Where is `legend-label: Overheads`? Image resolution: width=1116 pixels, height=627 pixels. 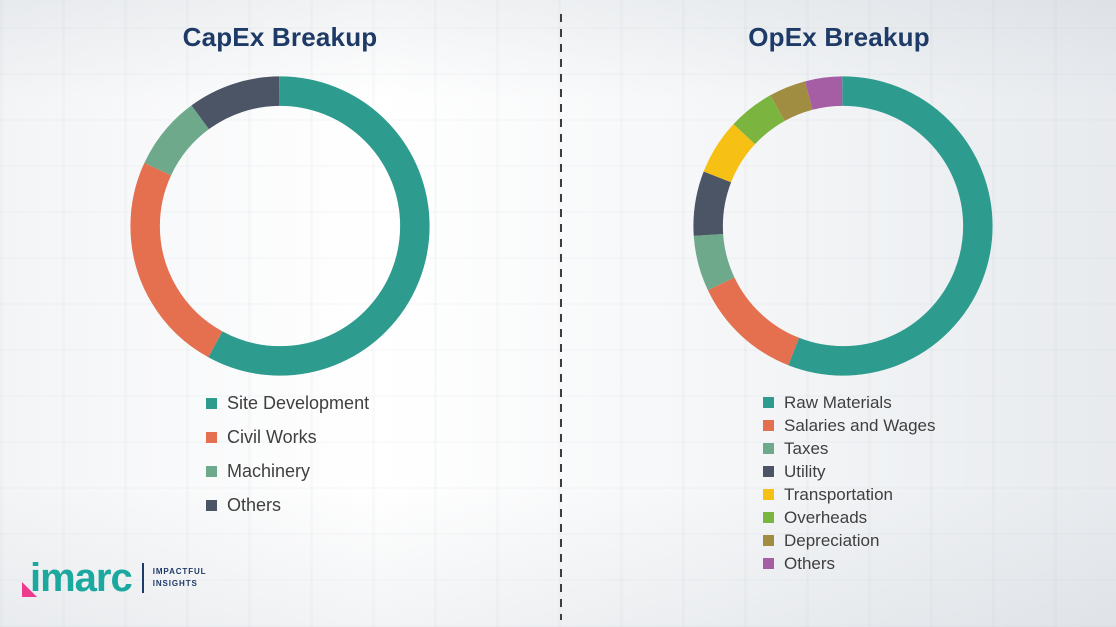 legend-label: Overheads is located at coordinates (826, 517).